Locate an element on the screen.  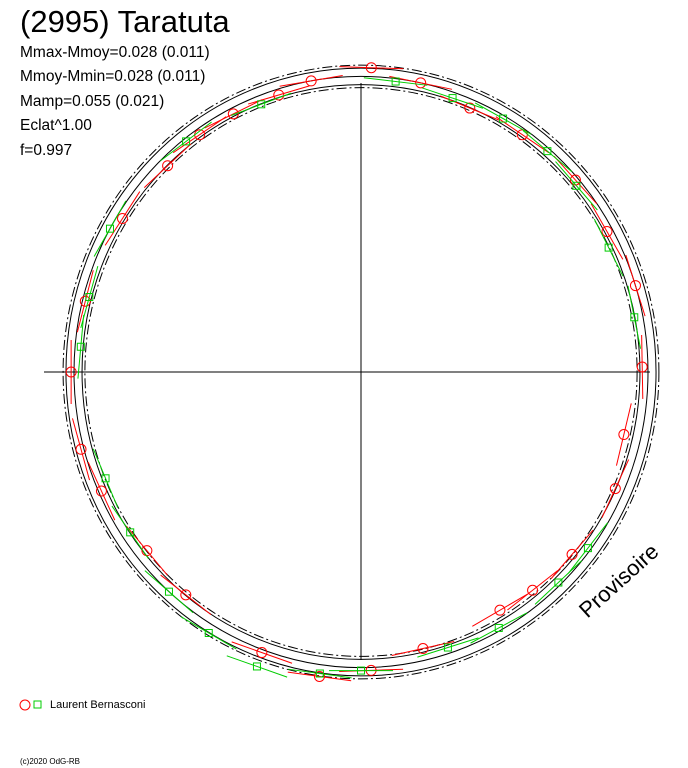
legend: Laurent Bernasconi is located at coordinates (81, 705).